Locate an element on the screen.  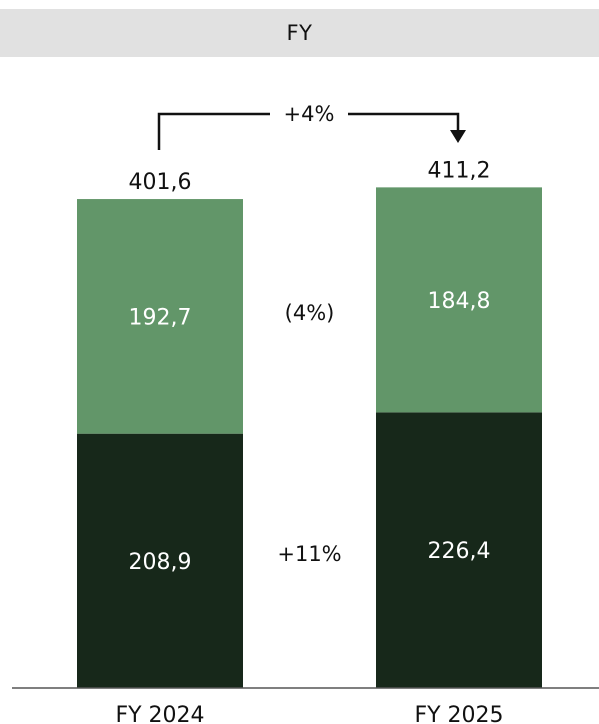
chart-title: FY is located at coordinates (299, 33).